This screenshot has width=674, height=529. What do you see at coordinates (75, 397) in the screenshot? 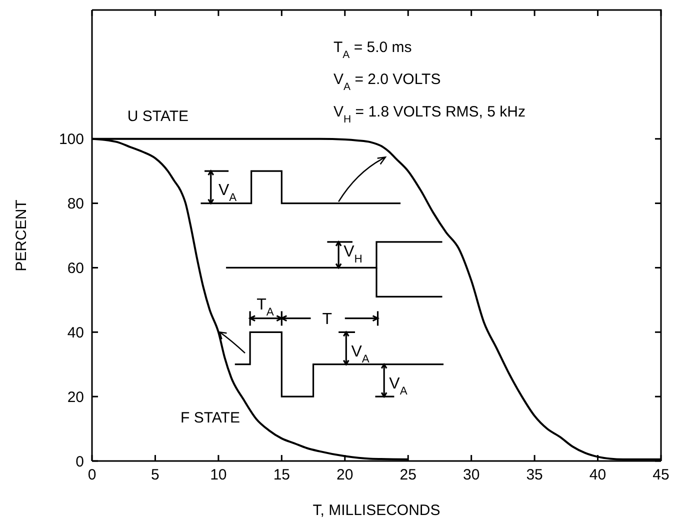
I see `y-tick-label: 20` at bounding box center [75, 397].